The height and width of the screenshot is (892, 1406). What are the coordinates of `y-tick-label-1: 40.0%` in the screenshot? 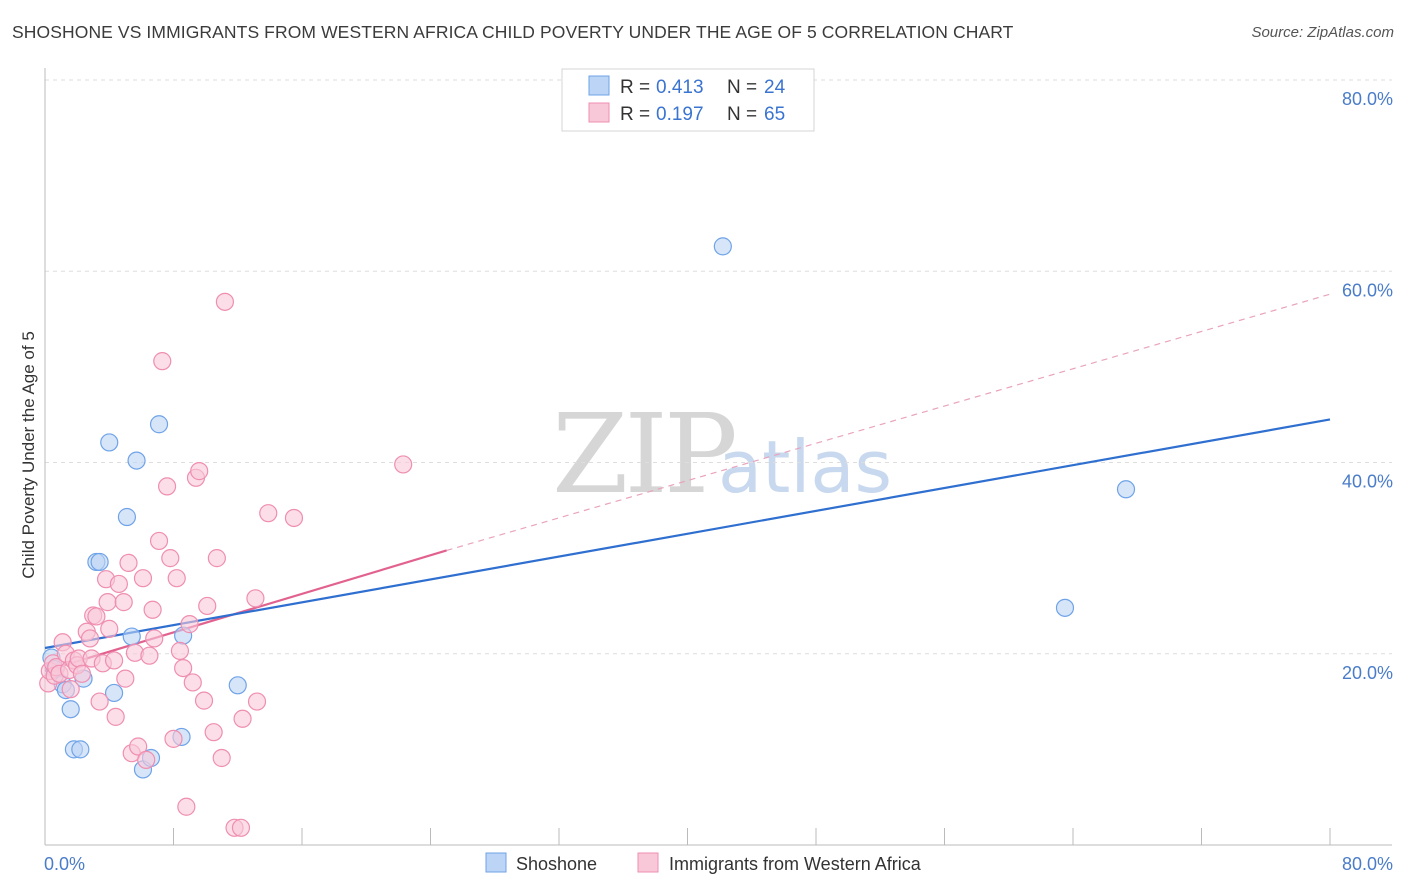 It's located at (1367, 482).